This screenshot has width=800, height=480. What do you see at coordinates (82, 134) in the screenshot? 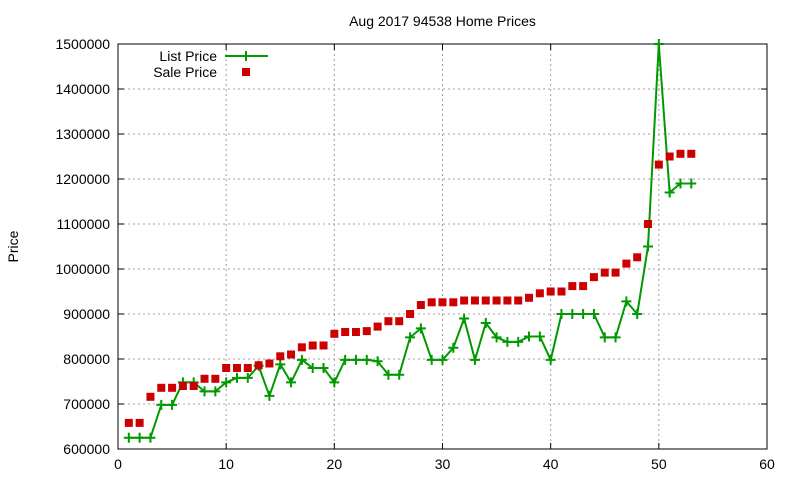
I see `y-tick-label: 1300000` at bounding box center [82, 134].